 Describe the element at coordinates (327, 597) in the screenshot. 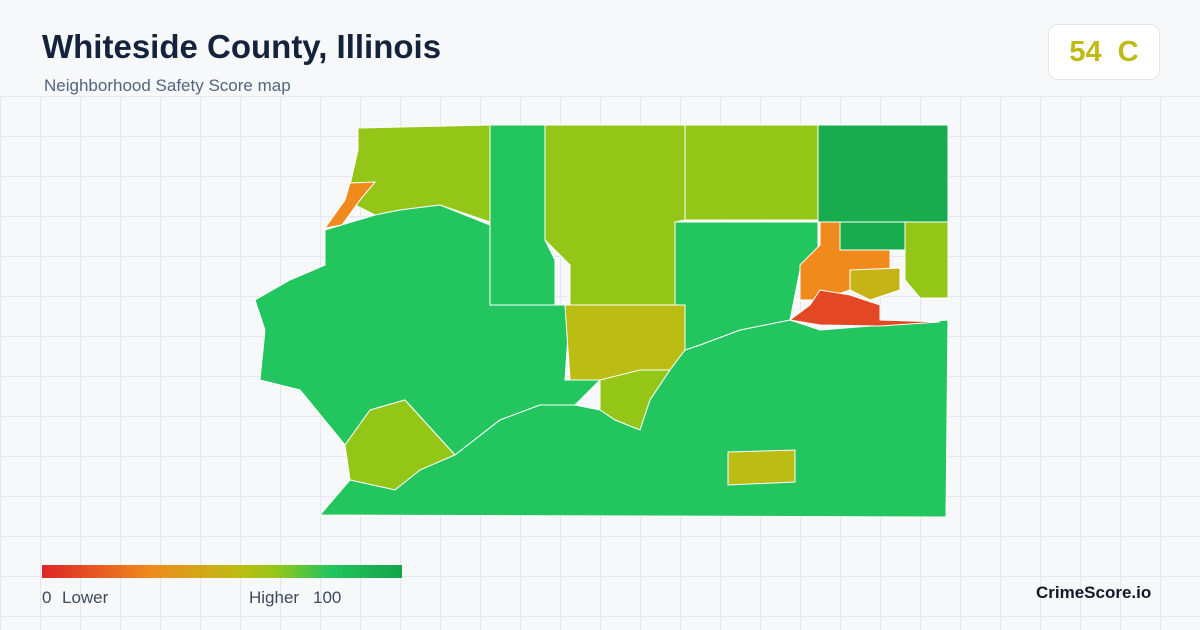

I see `legend-max: 100` at that location.